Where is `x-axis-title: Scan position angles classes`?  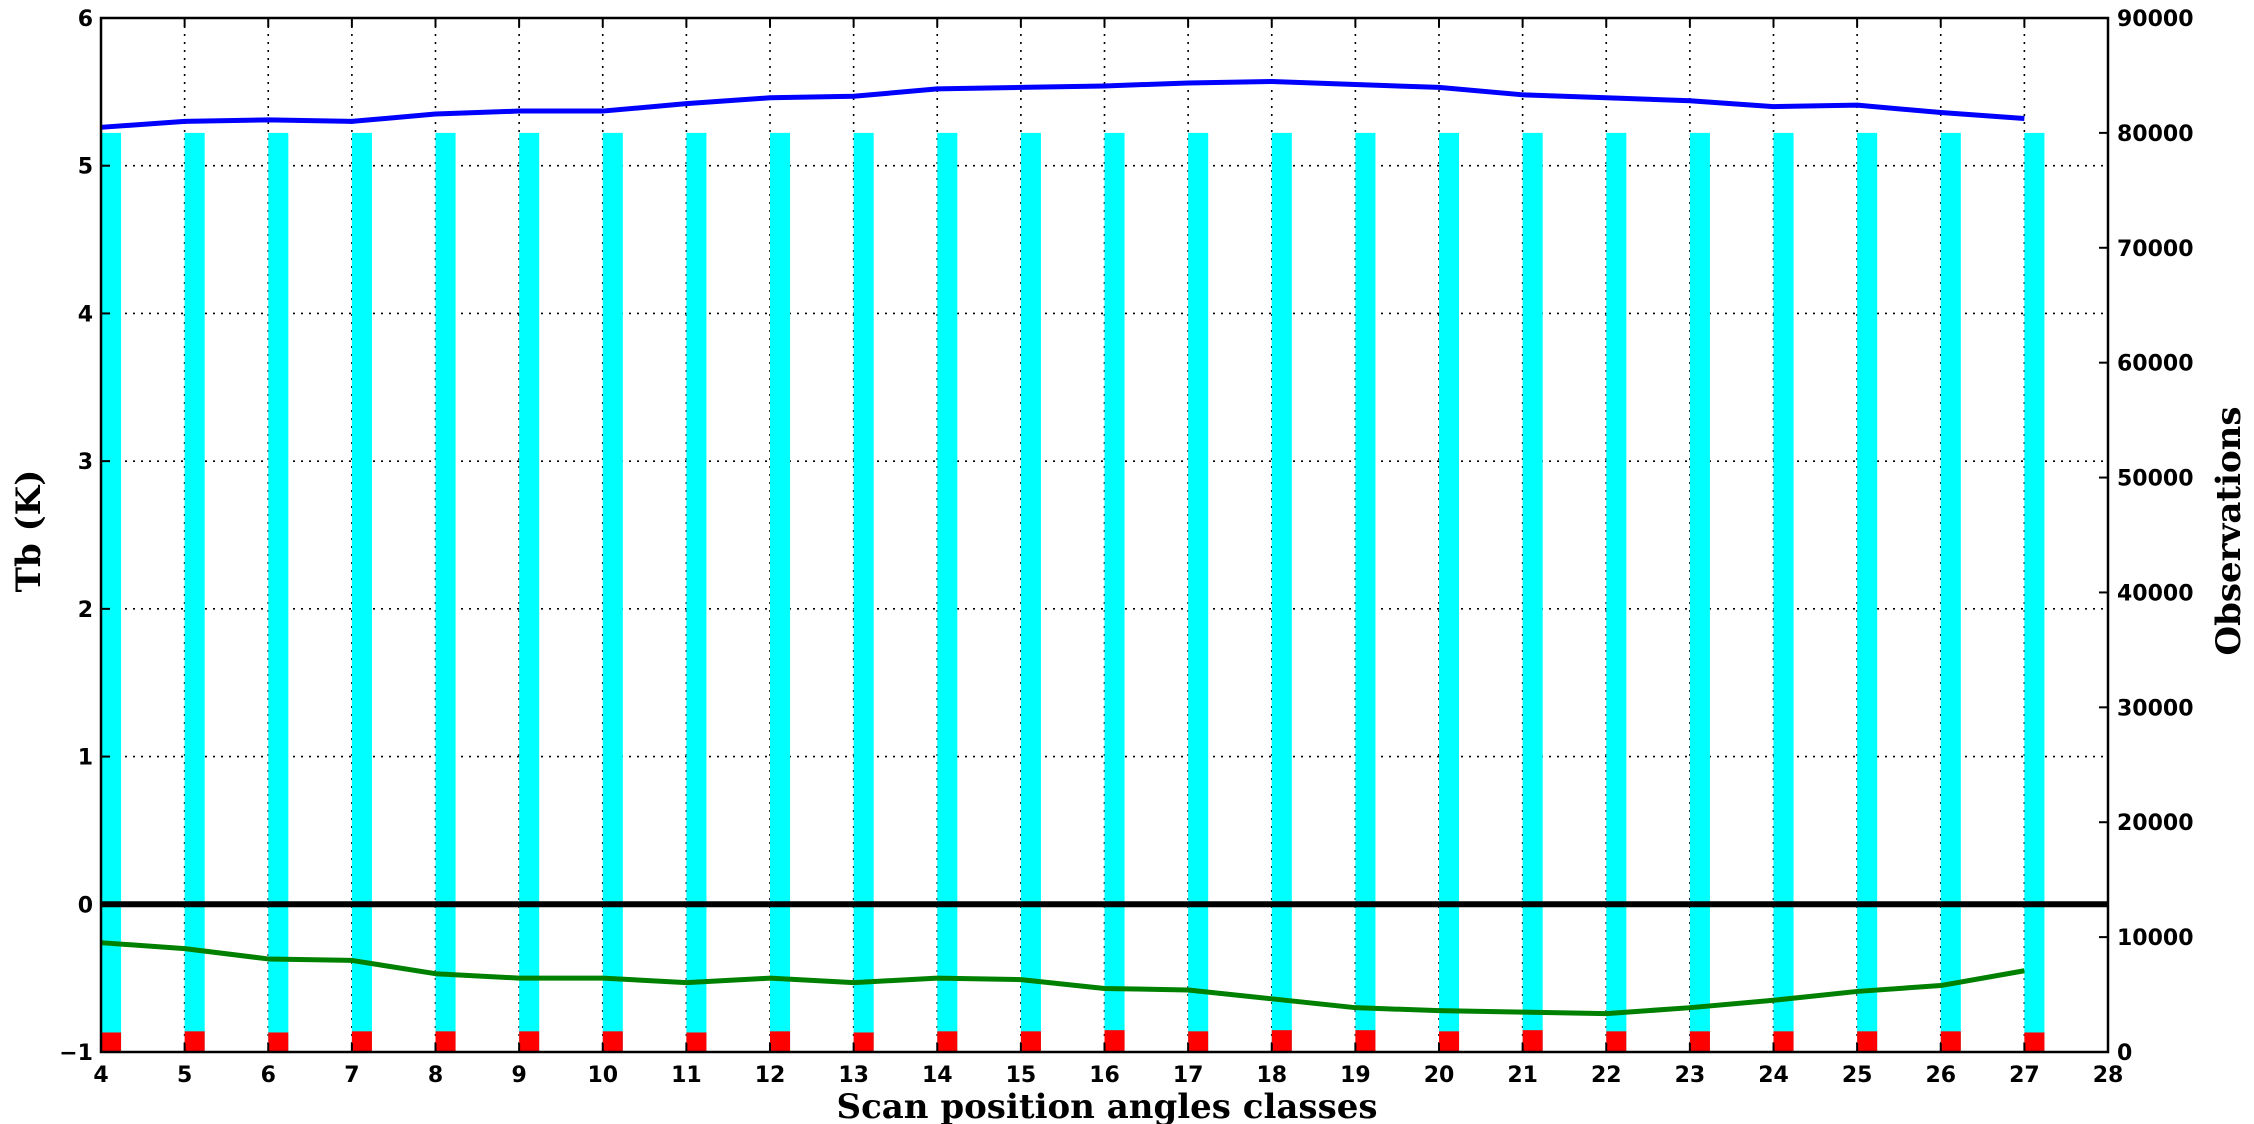 x-axis-title: Scan position angles classes is located at coordinates (1107, 1105).